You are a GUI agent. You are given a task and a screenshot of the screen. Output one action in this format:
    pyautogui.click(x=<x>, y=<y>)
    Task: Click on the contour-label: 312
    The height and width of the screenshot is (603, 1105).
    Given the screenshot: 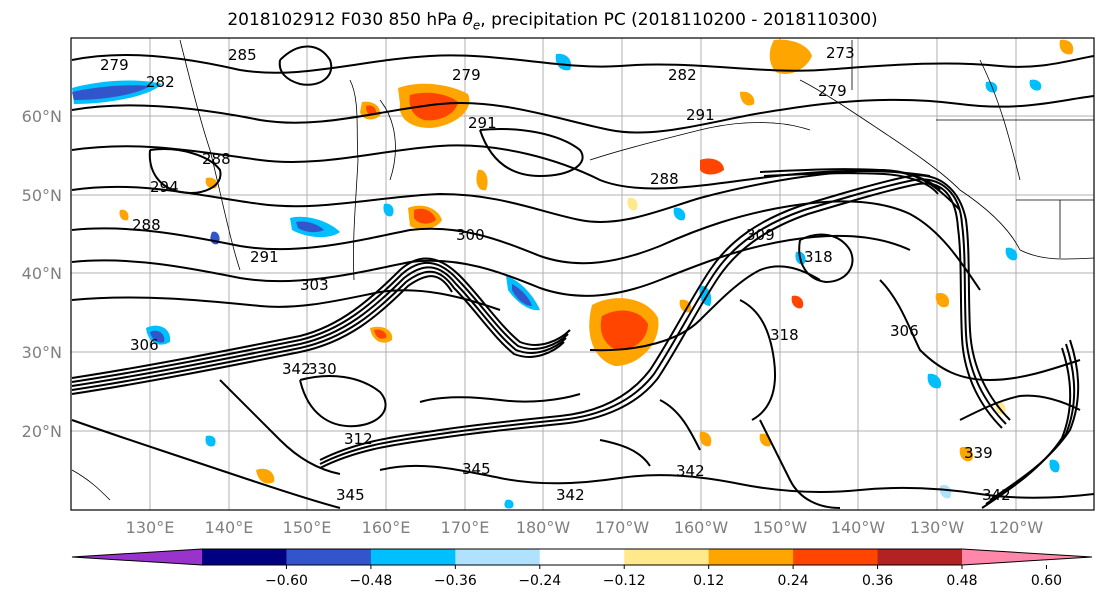 What is the action you would take?
    pyautogui.click(x=358, y=439)
    